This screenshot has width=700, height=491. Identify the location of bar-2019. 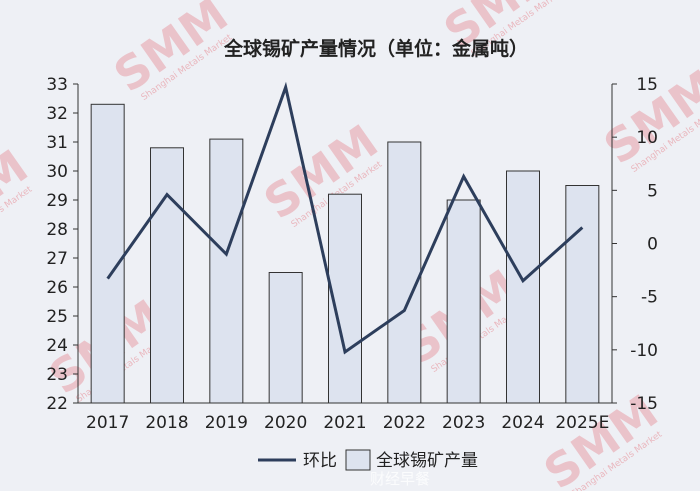
(226, 271).